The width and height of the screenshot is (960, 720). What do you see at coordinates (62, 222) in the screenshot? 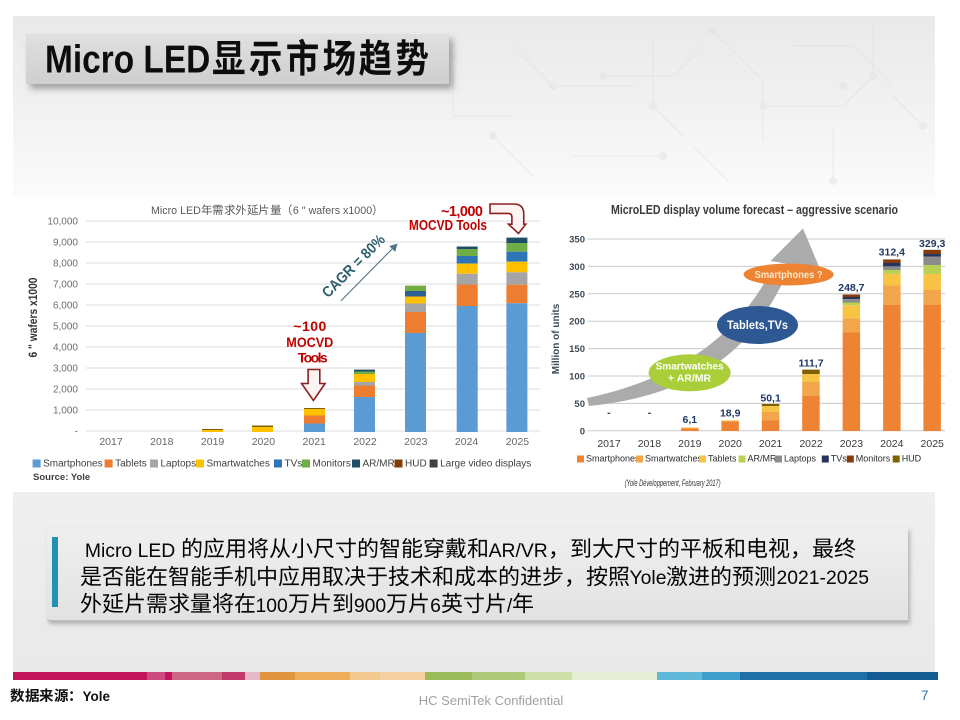
I see `svg-text: 10,000` at bounding box center [62, 222].